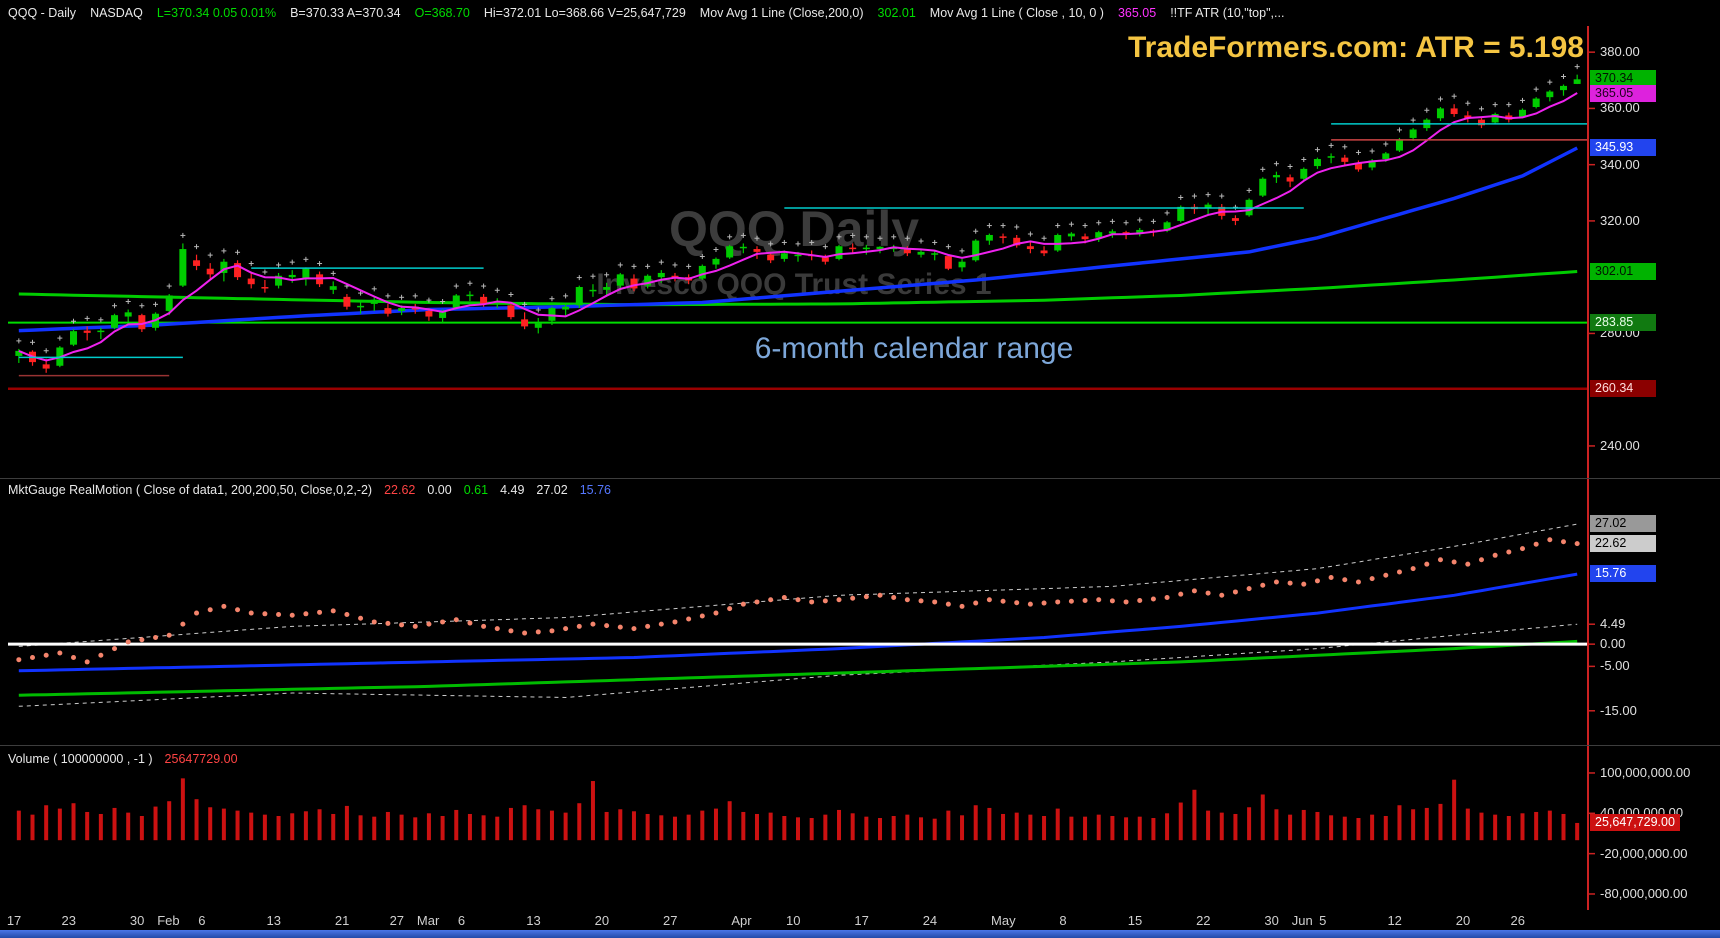  What do you see at coordinates (1623, 543) in the screenshot?
I see `indicator-badge: 22.62` at bounding box center [1623, 543].